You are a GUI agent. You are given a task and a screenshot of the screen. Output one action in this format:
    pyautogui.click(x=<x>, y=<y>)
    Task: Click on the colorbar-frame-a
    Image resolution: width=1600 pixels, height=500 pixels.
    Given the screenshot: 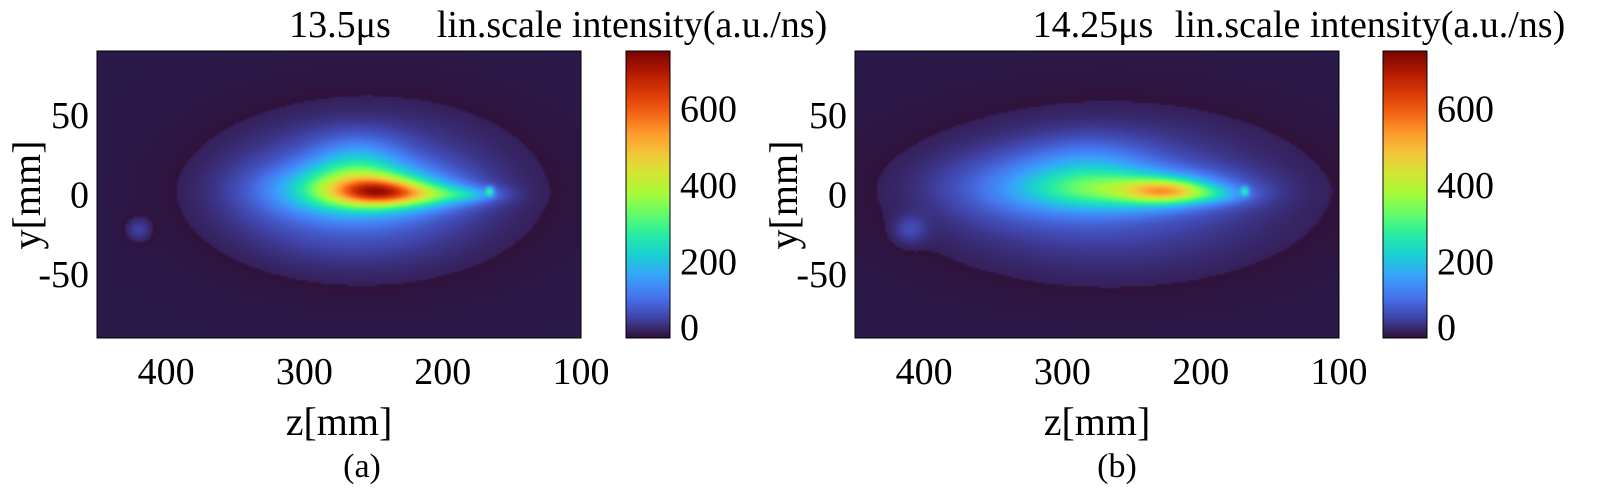 What is the action you would take?
    pyautogui.click(x=648, y=194)
    